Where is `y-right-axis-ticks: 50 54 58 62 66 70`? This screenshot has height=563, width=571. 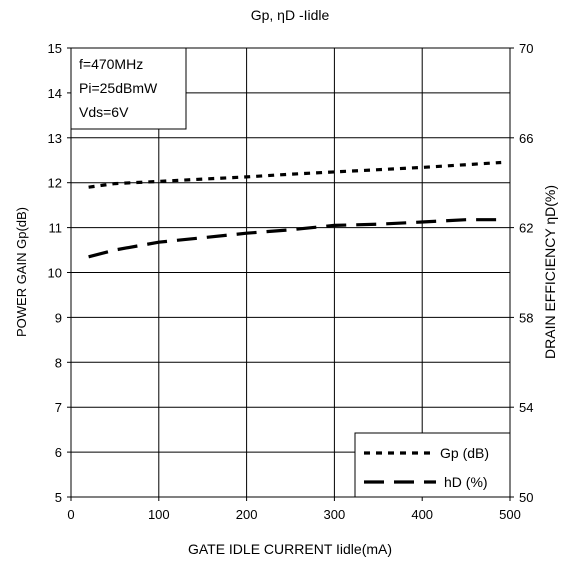 y-right-axis-ticks: 50 54 58 62 66 70 is located at coordinates (521, 273).